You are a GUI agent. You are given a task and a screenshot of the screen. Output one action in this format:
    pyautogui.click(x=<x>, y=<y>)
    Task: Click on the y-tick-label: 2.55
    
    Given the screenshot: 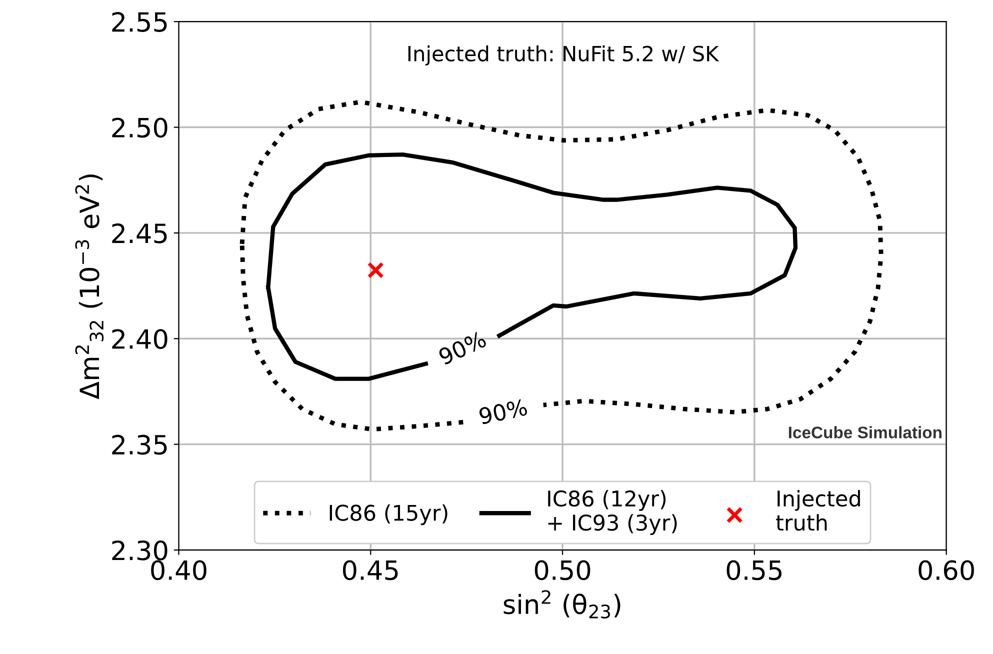 What is the action you would take?
    pyautogui.click(x=139, y=22)
    